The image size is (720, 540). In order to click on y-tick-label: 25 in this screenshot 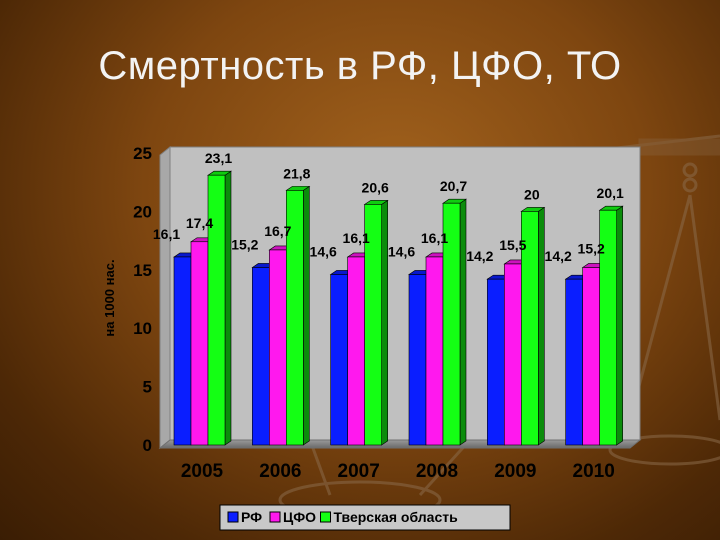, I will do `click(142, 153)`.